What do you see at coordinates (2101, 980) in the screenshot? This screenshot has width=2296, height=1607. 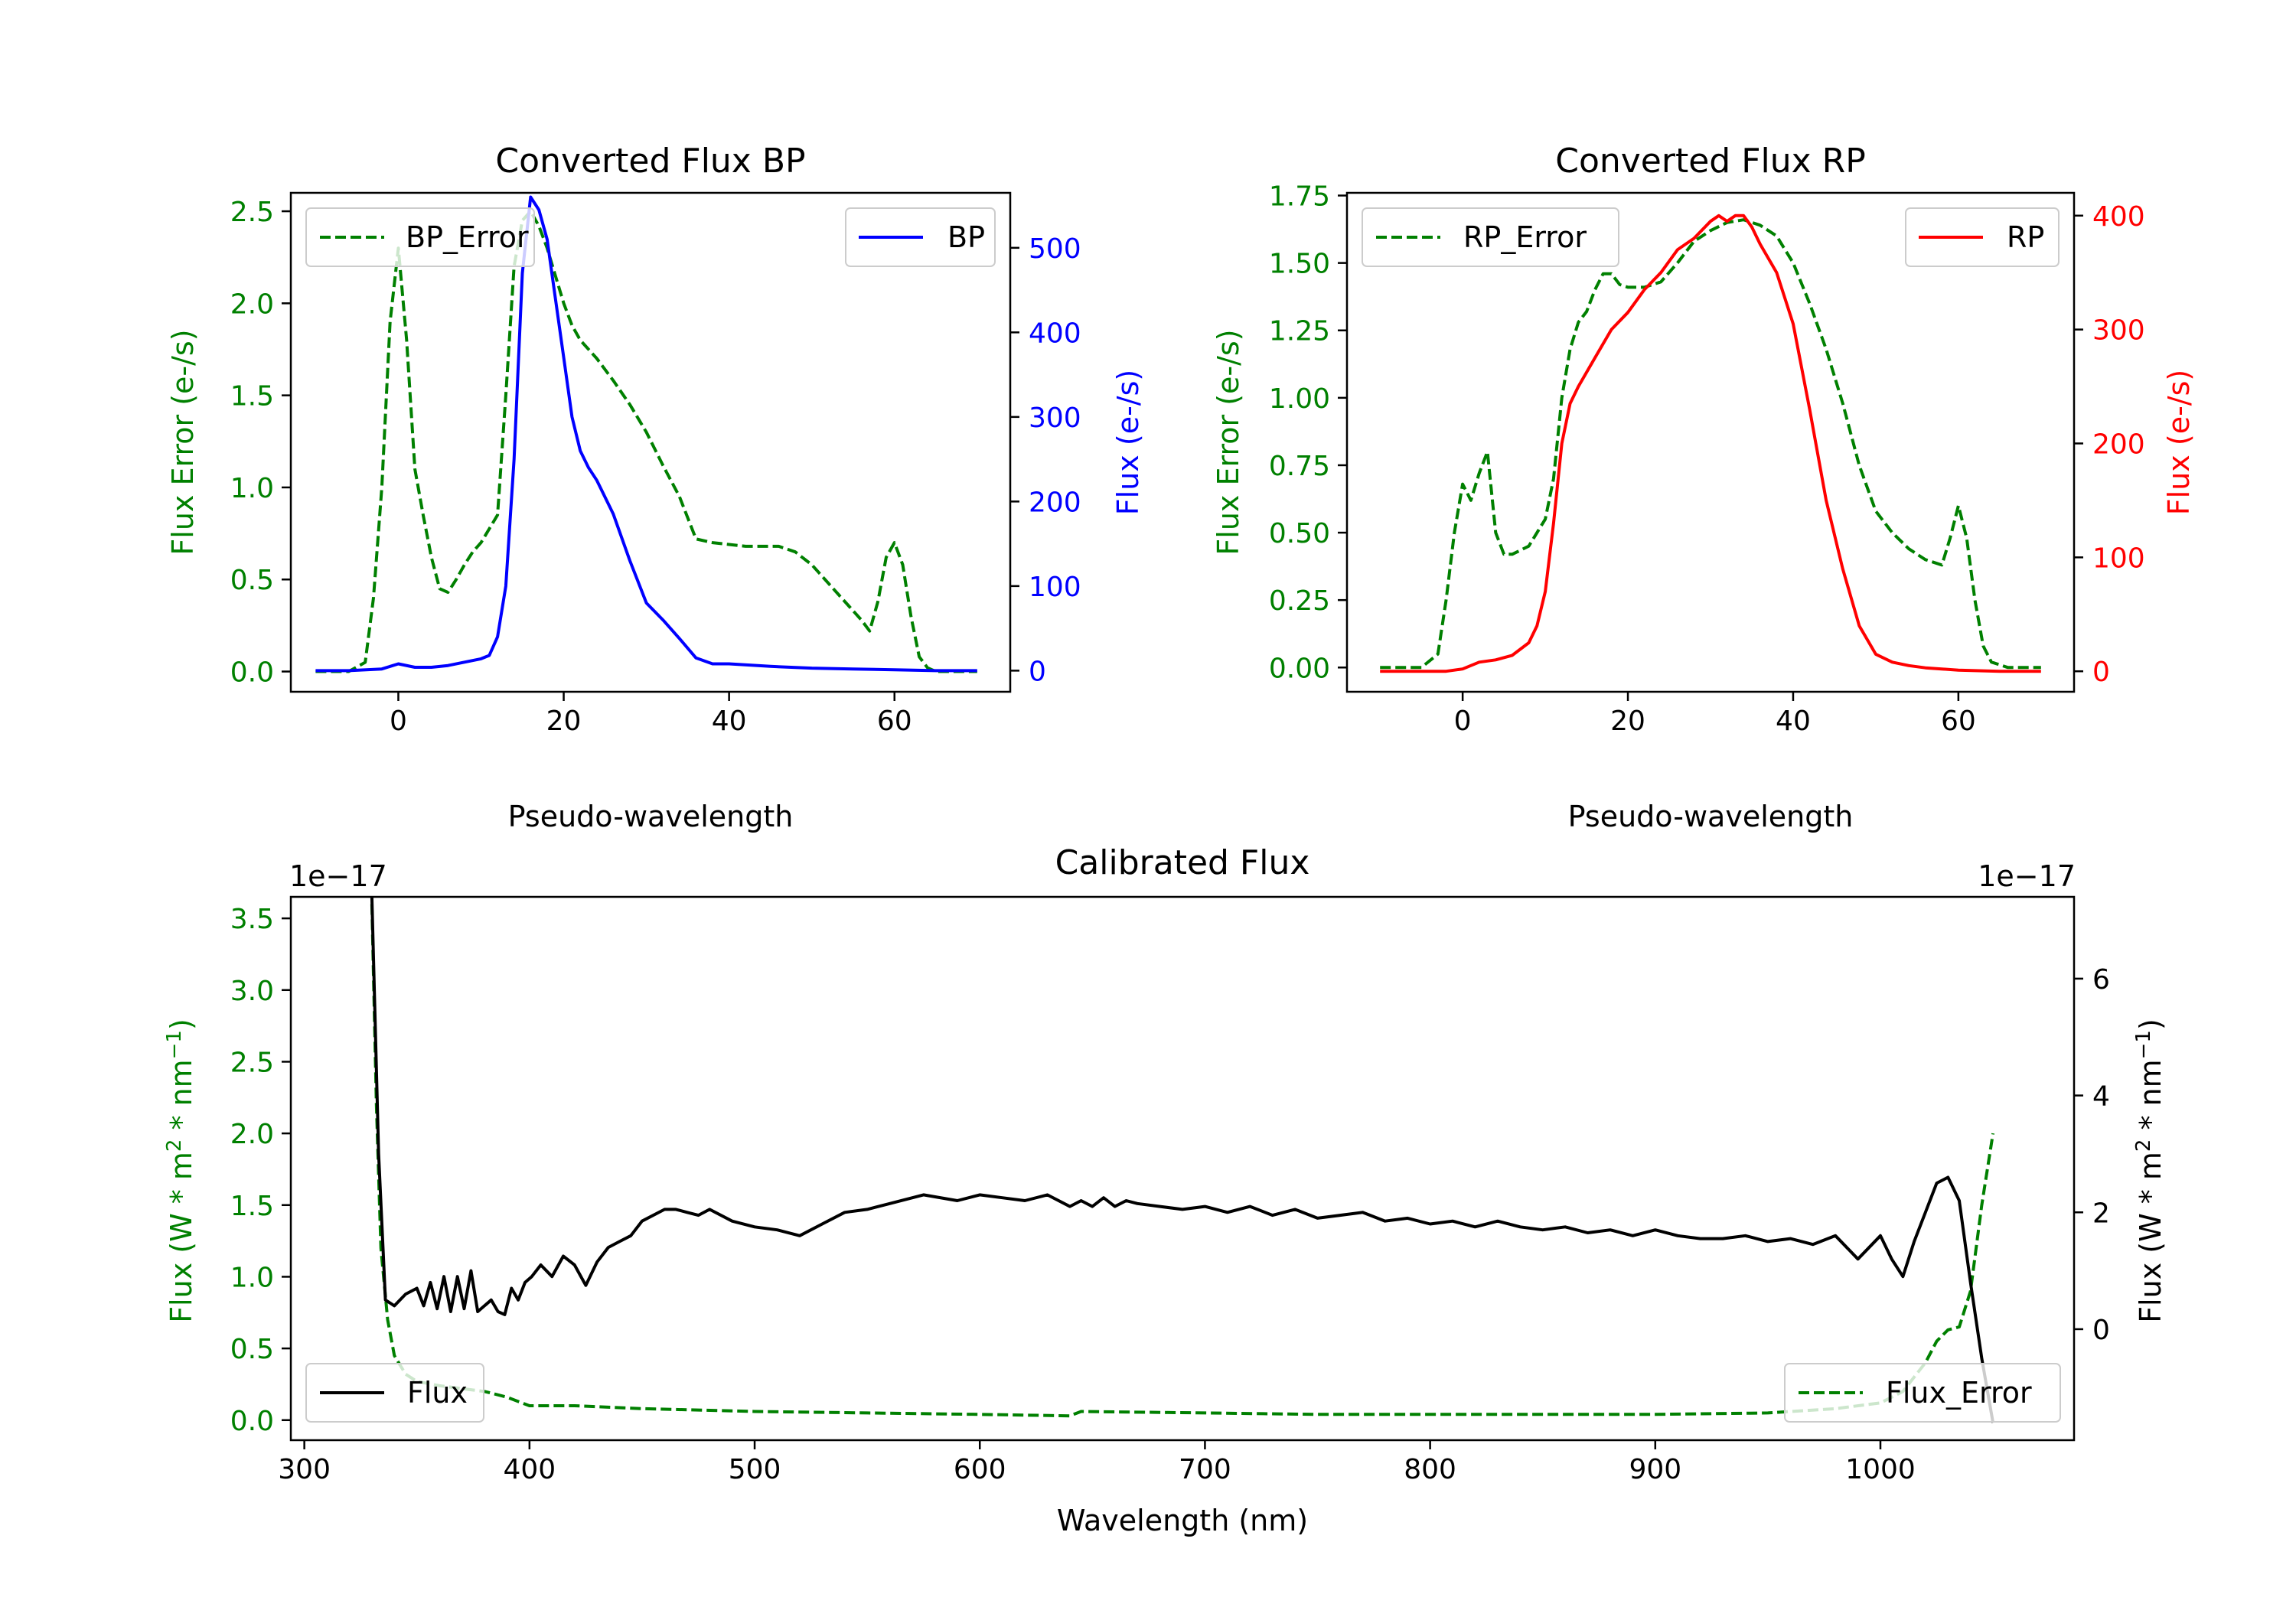 I see `cal-right-y-tick-label: 6` at bounding box center [2101, 980].